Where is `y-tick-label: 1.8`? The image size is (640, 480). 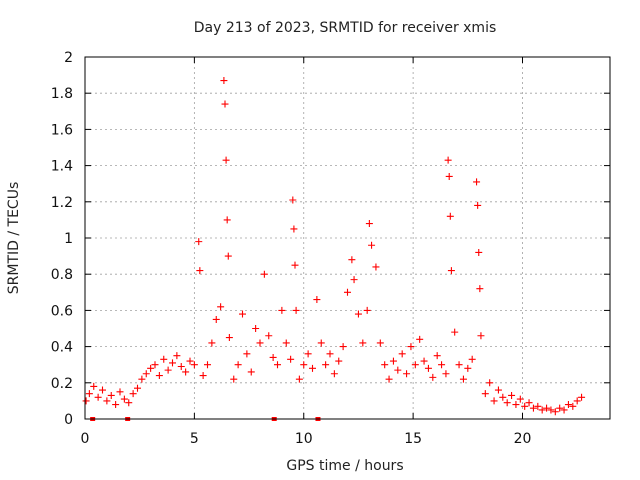 y-tick-label: 1.8 is located at coordinates (62, 94).